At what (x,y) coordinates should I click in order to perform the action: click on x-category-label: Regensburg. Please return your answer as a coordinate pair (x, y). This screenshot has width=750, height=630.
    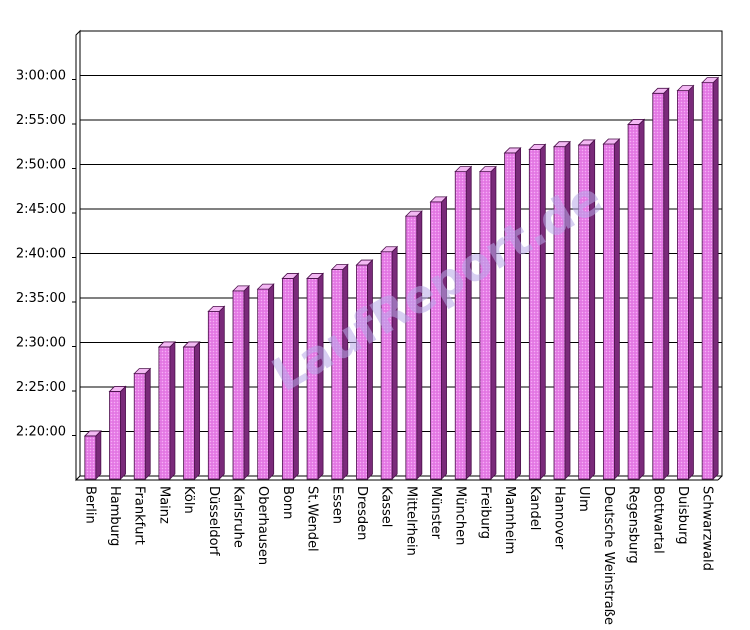
    Looking at the image, I should click on (633, 525).